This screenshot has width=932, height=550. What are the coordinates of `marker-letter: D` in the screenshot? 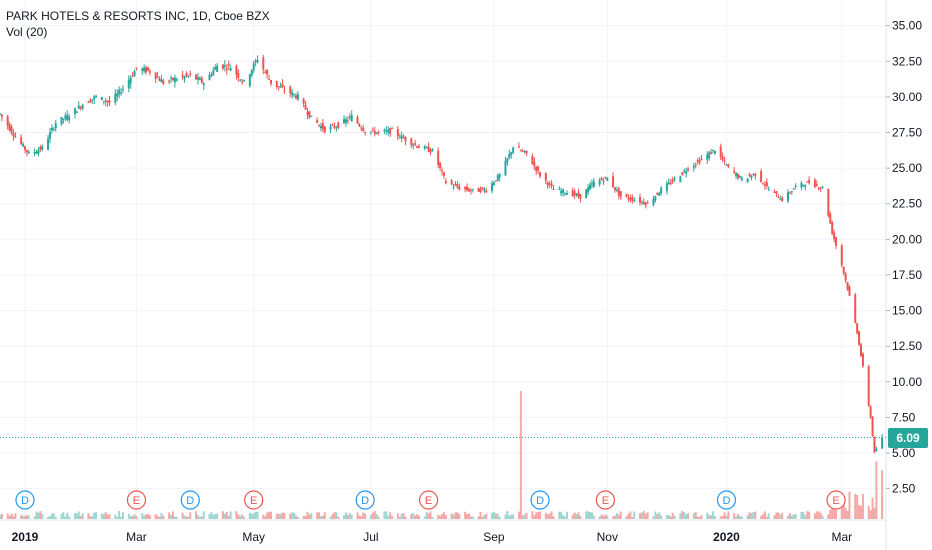 It's located at (540, 501).